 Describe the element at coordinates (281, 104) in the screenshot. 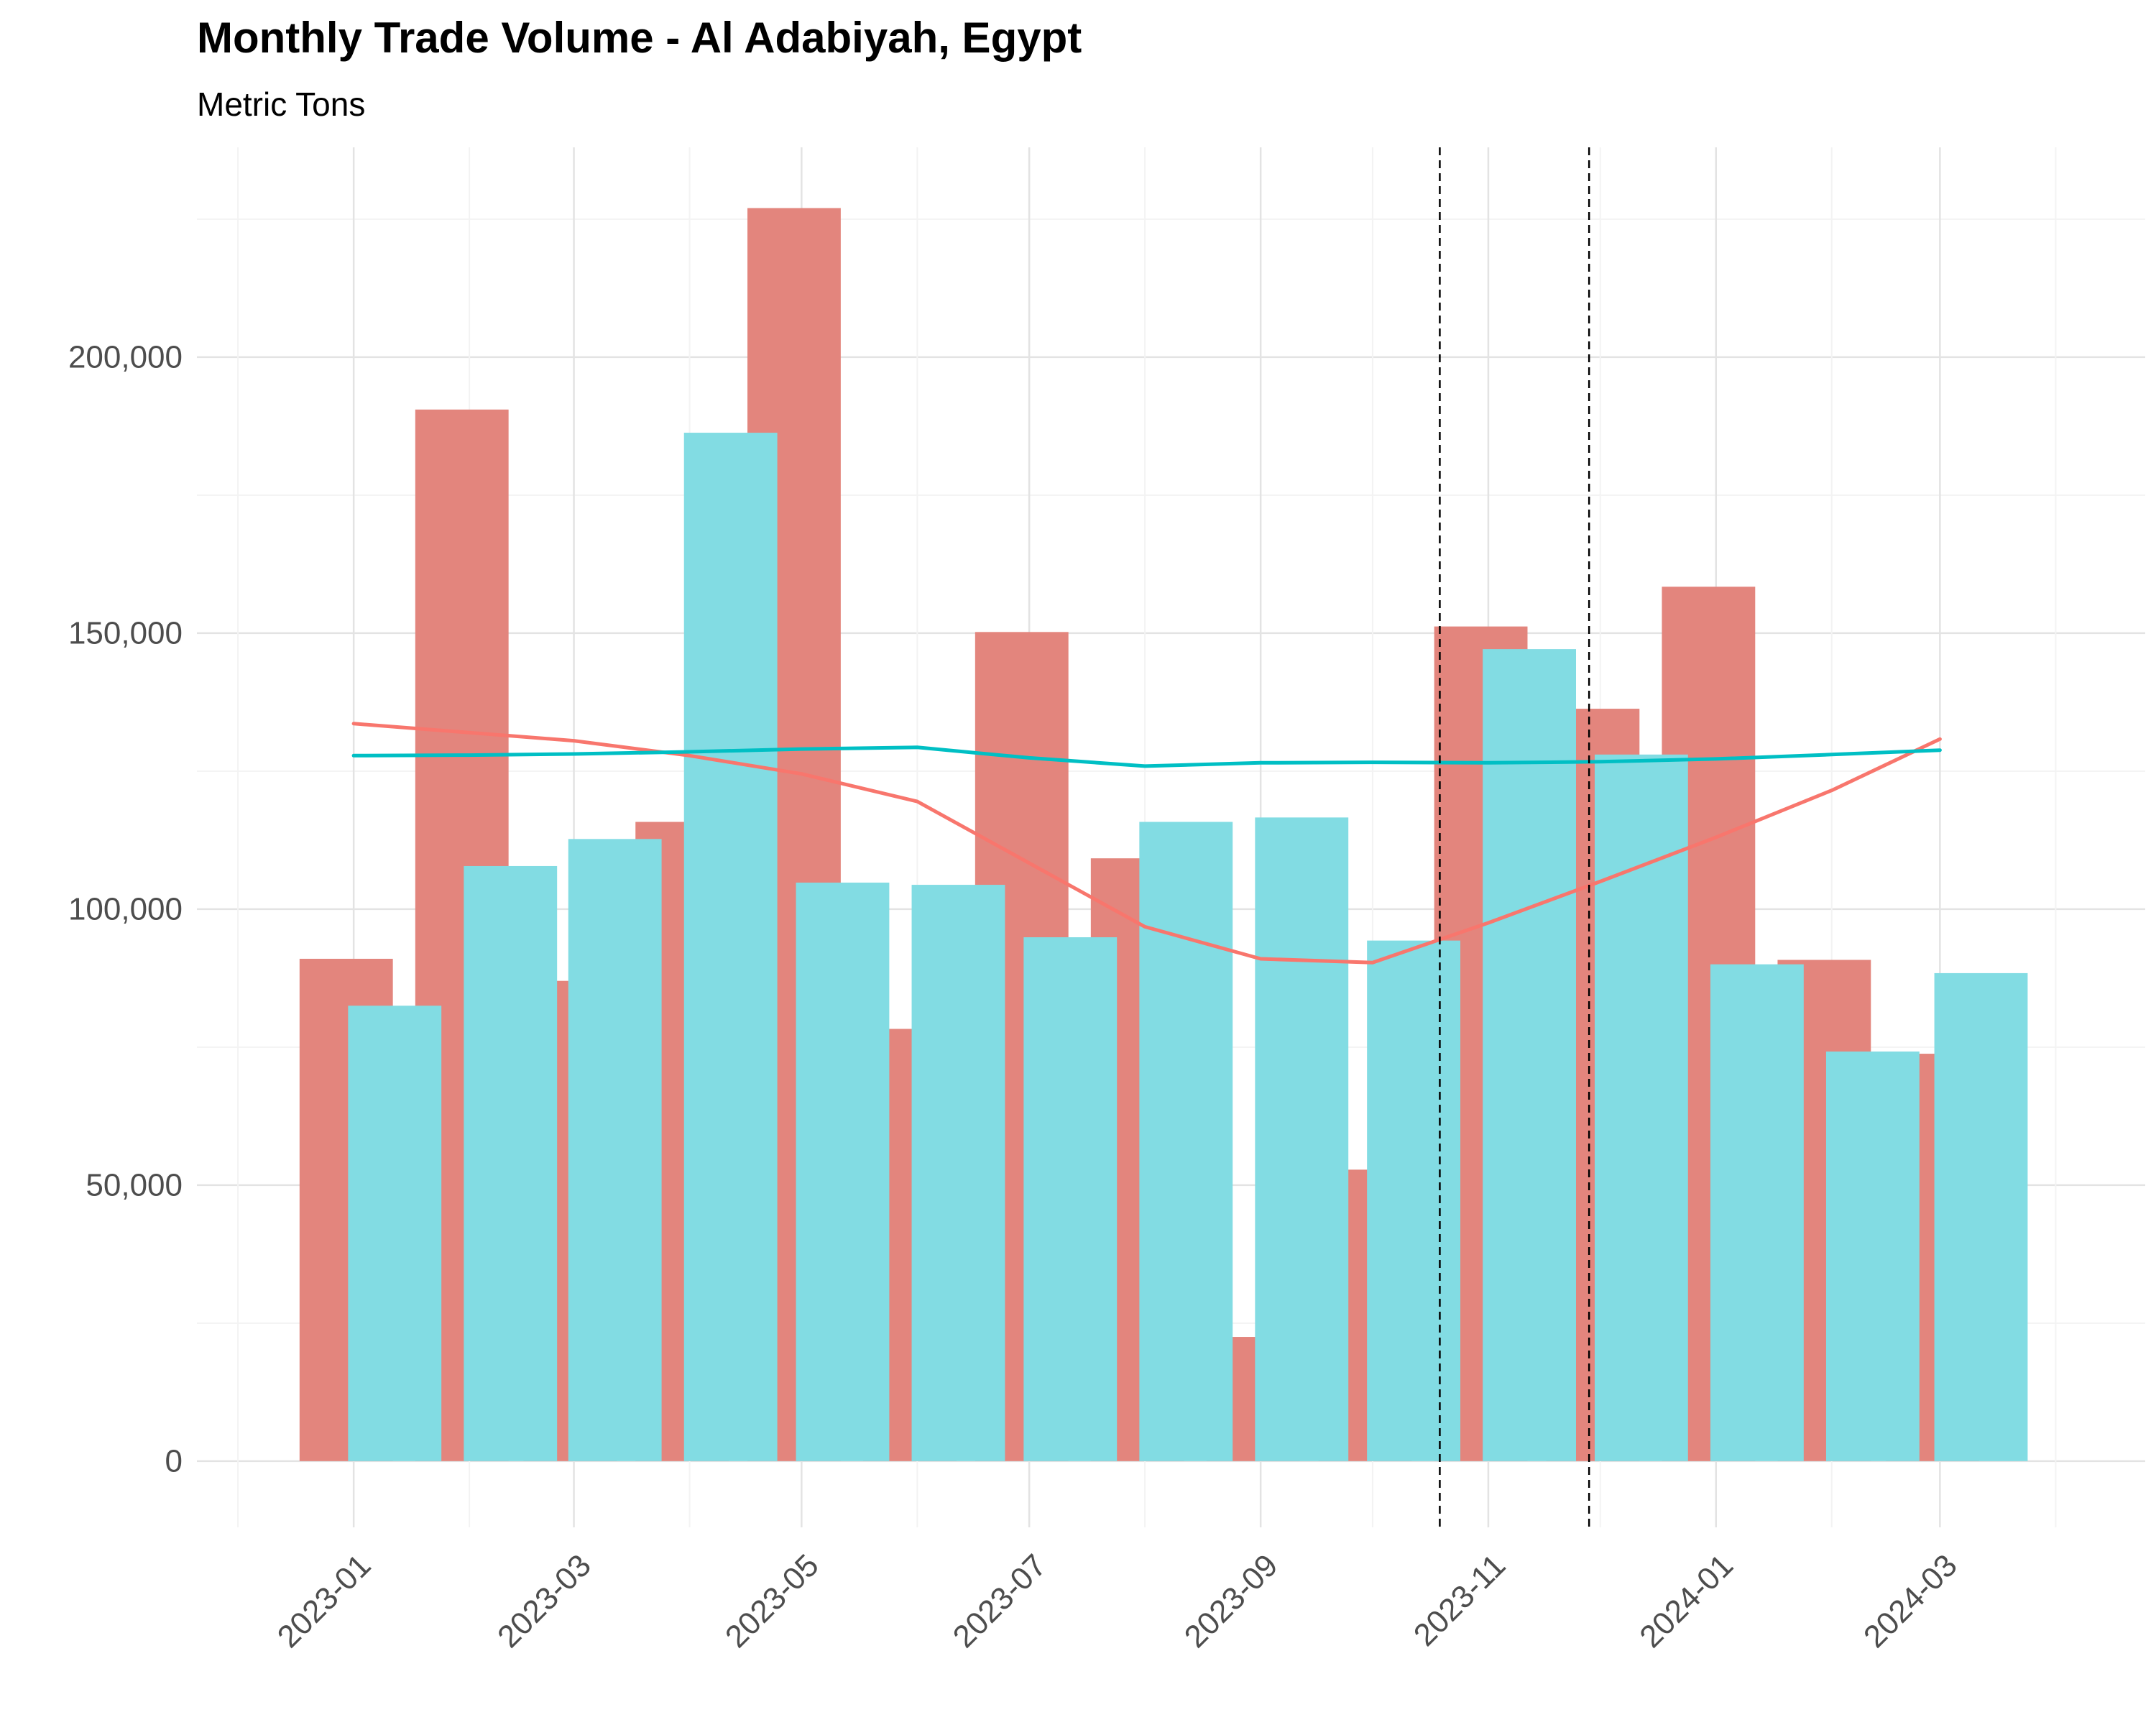

I see `chart-subtitle: Metric Tons` at that location.